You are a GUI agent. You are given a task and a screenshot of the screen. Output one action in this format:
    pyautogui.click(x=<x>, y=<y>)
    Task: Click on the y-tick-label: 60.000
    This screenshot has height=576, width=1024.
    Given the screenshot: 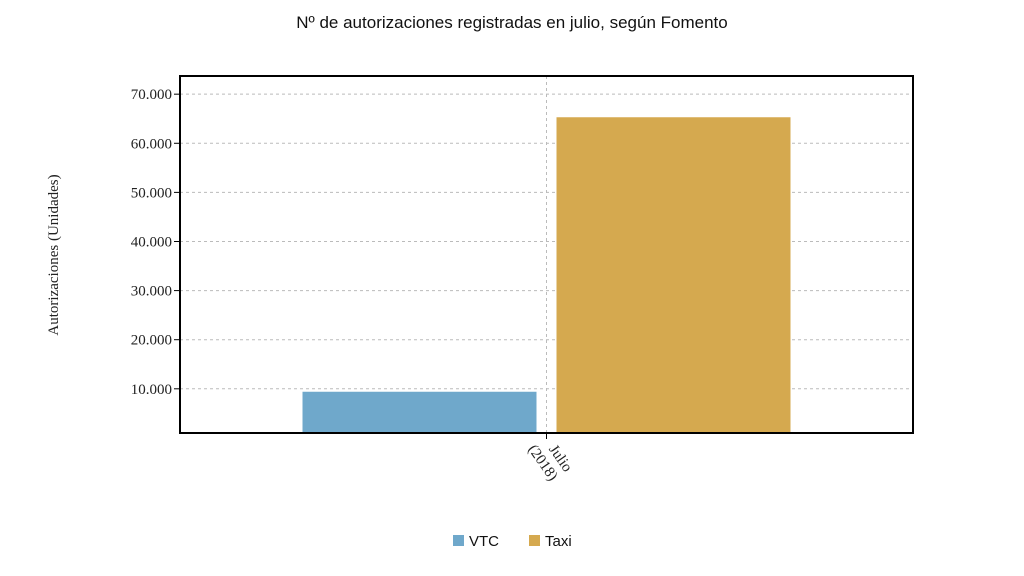 What is the action you would take?
    pyautogui.click(x=151, y=144)
    